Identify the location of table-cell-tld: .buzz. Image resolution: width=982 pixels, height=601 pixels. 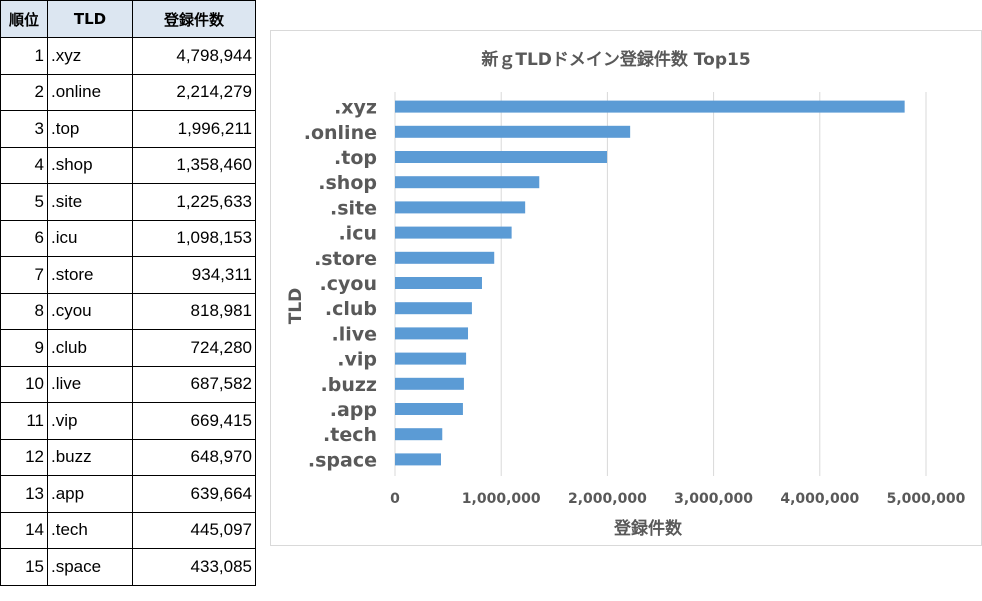
(90, 457).